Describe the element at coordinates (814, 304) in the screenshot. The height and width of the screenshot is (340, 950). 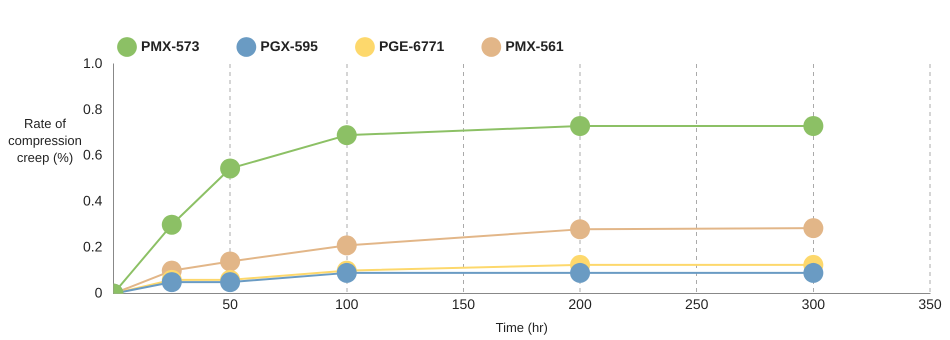
I see `x-tick-label: 300` at that location.